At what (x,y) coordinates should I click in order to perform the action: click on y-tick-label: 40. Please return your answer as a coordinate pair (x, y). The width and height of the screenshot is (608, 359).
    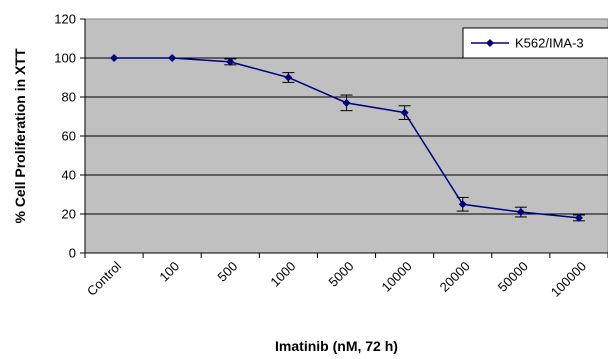
    Looking at the image, I should click on (69, 175).